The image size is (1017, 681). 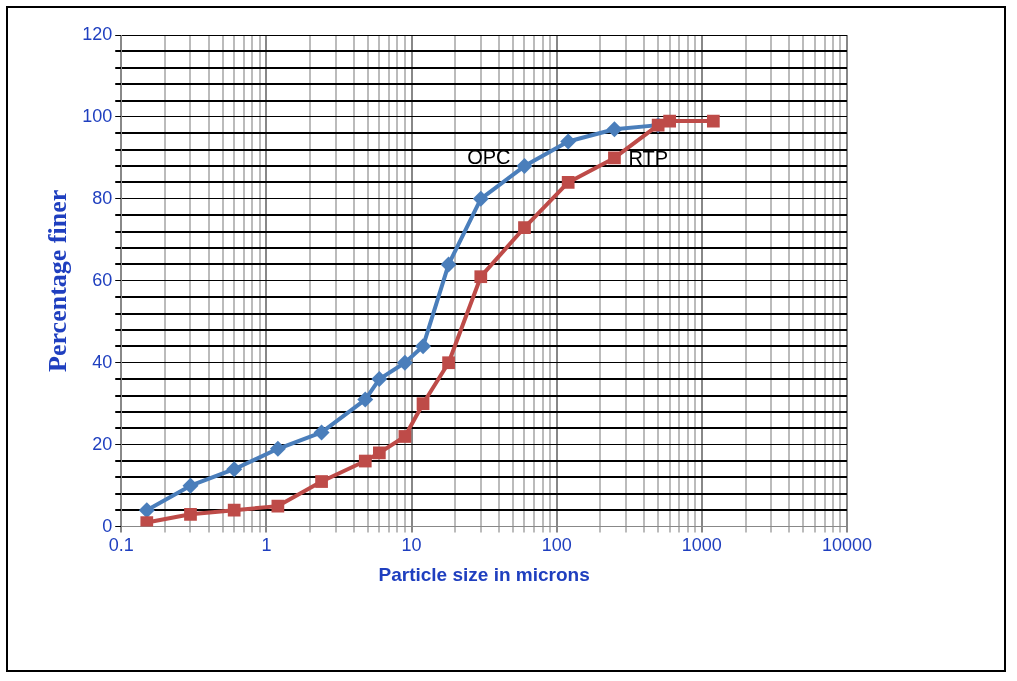 I want to click on y-tick-label: 120, so click(x=97, y=33).